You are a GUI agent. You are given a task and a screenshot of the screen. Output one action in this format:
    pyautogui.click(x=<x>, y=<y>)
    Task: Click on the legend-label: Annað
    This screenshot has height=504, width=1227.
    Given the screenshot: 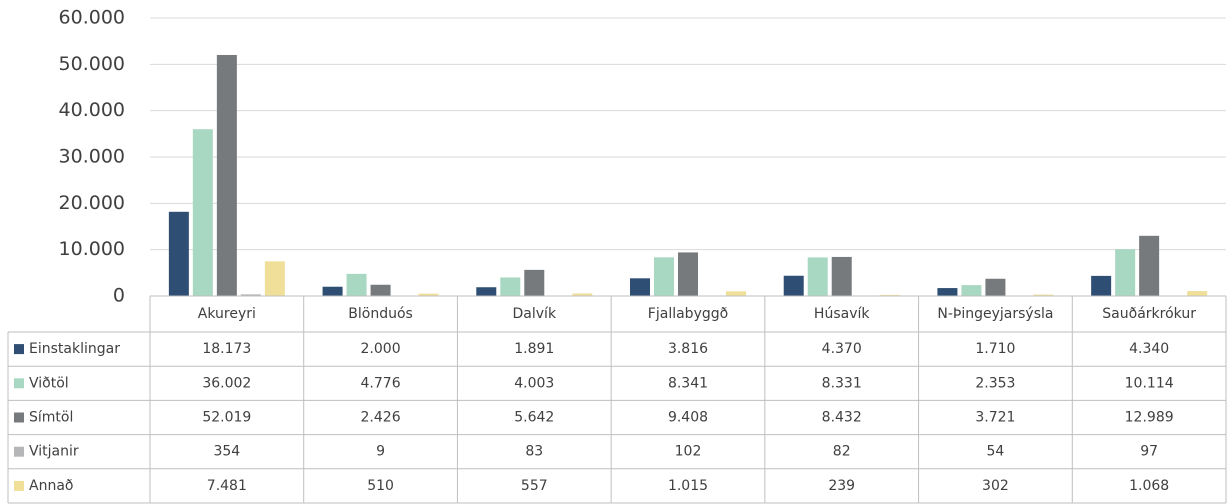 What is the action you would take?
    pyautogui.click(x=51, y=486)
    